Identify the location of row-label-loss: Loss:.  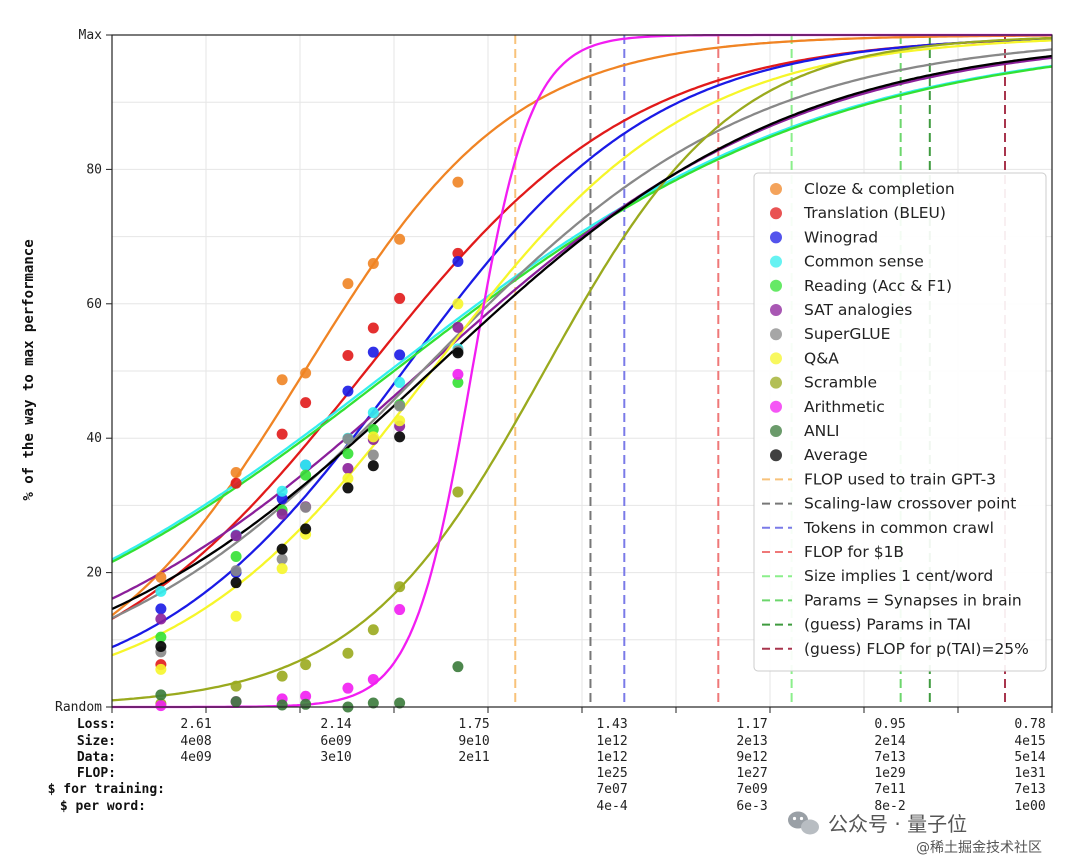
(96, 724).